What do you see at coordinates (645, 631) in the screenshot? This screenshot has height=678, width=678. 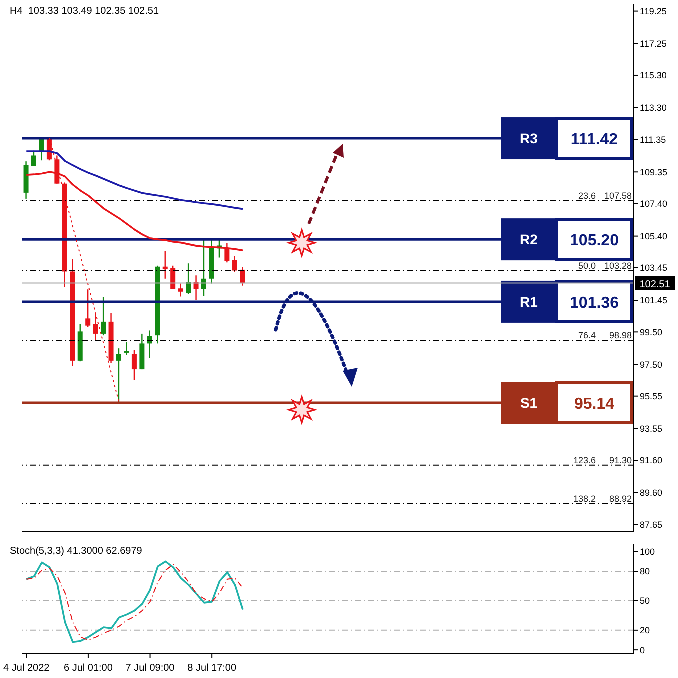 I see `y-tick-label: 20` at bounding box center [645, 631].